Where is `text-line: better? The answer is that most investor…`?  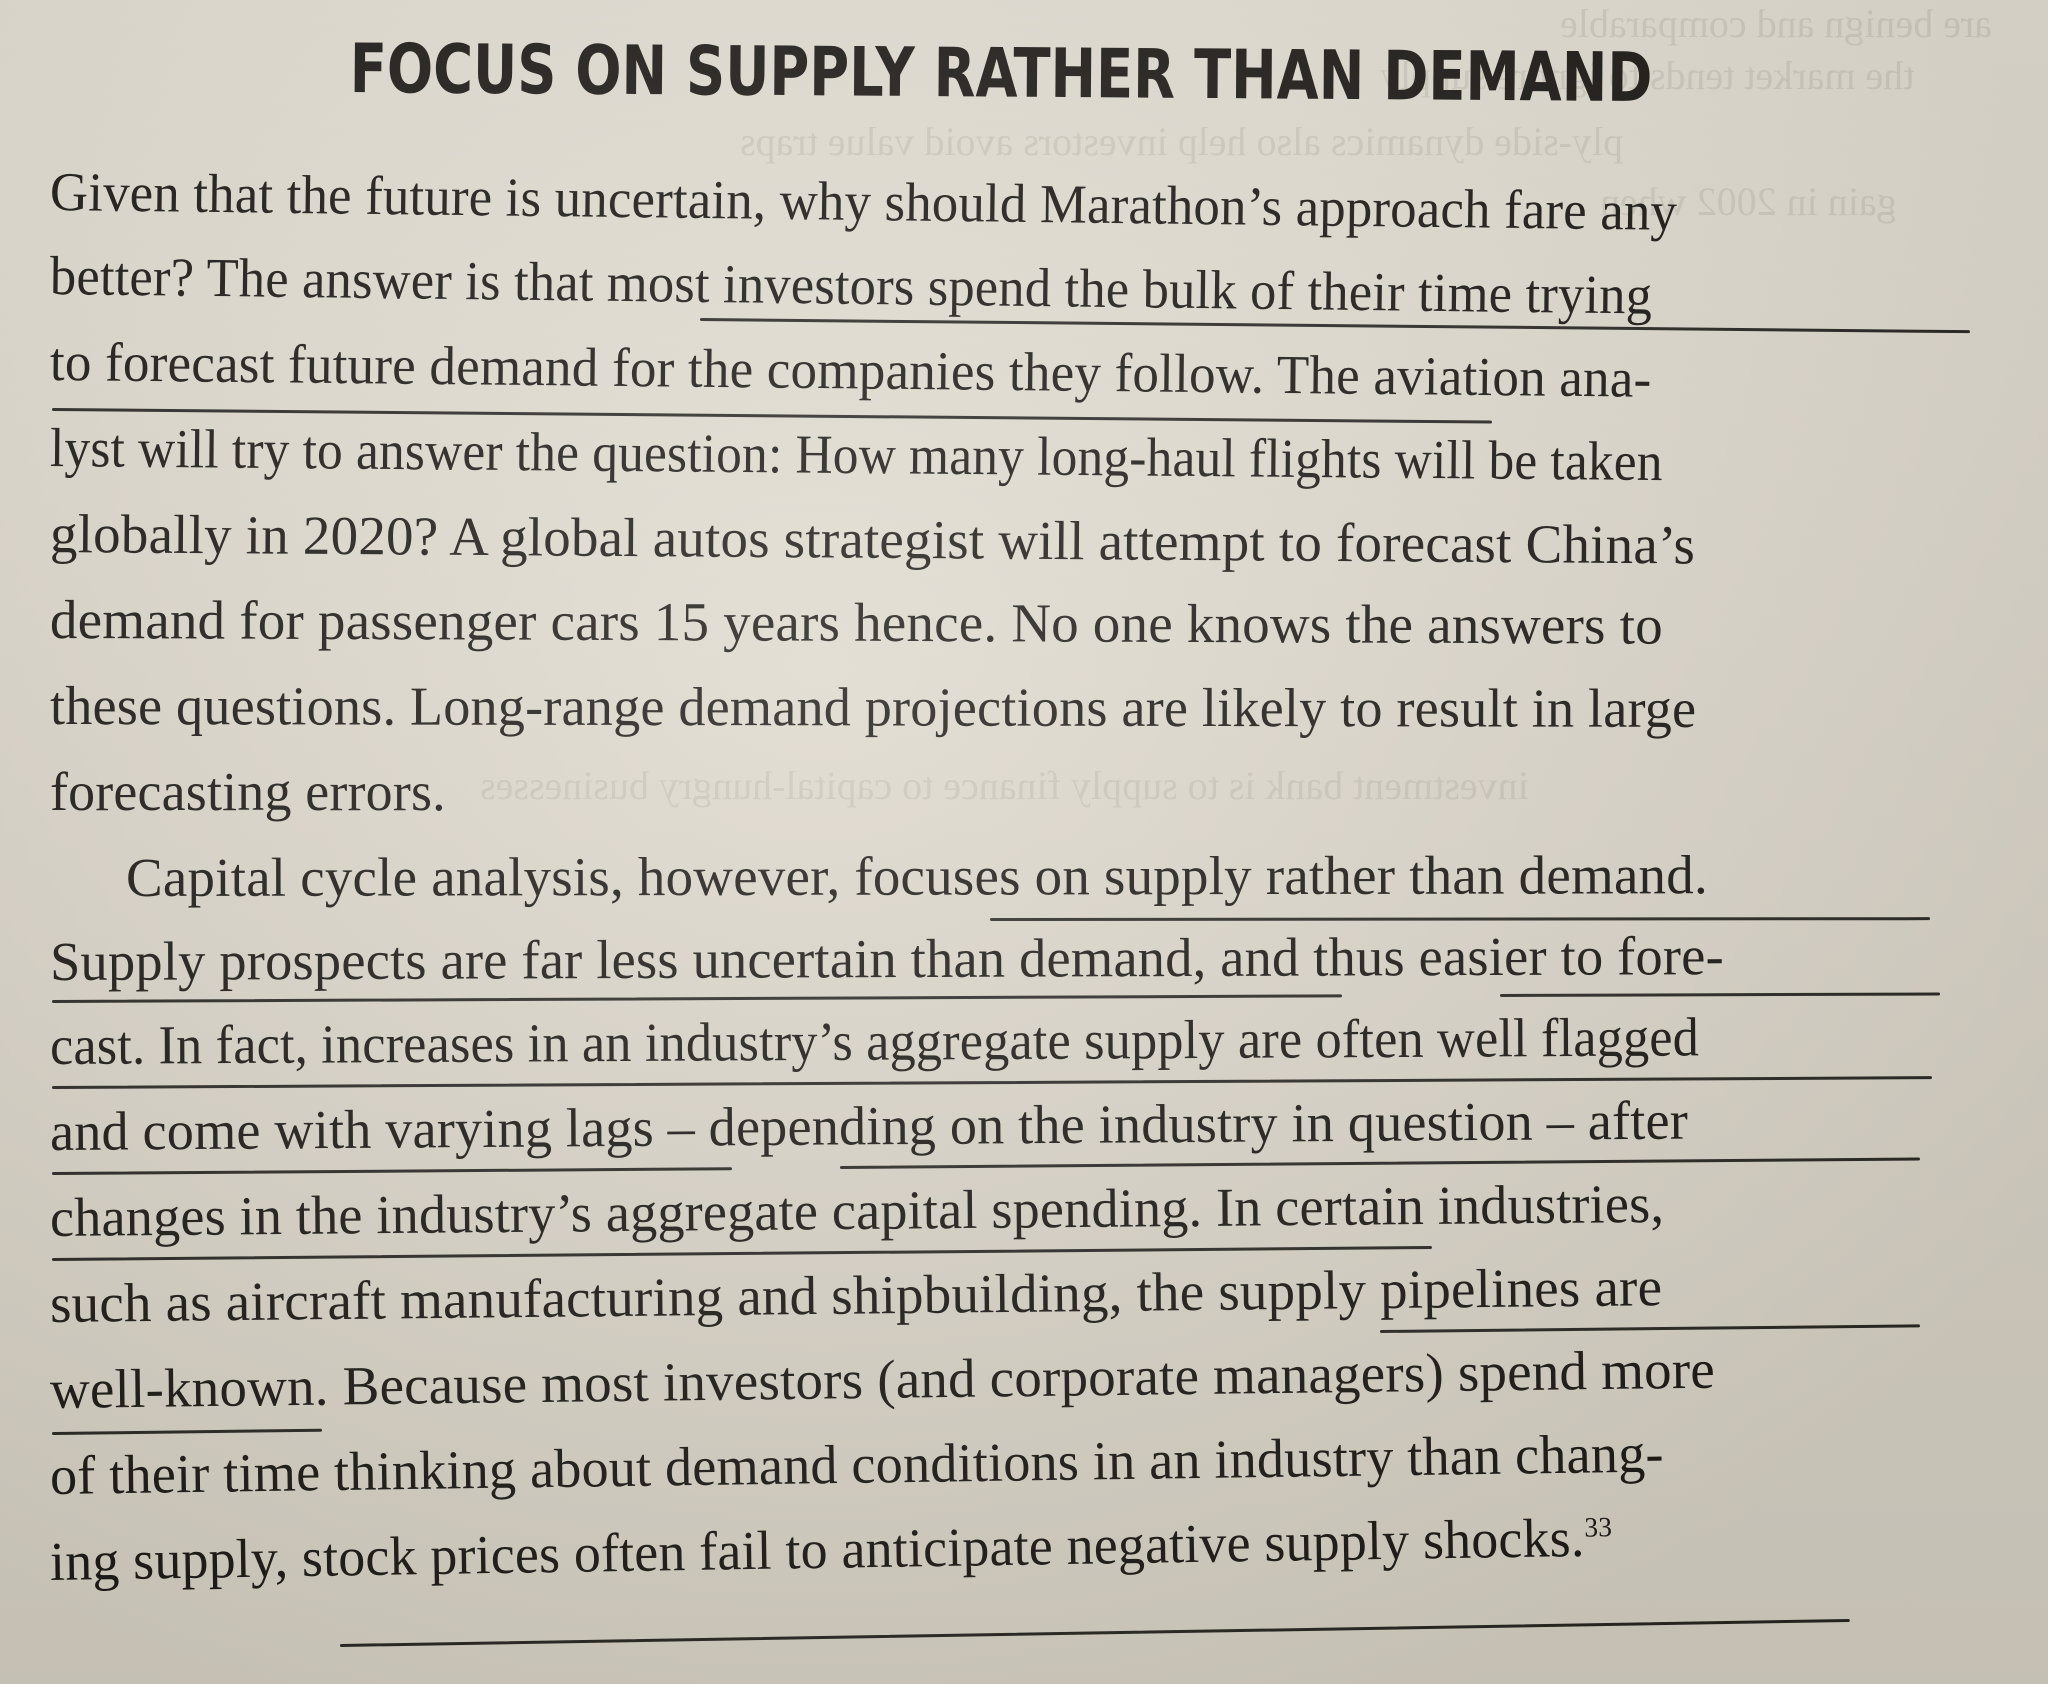 text-line: better? The answer is that most investor… is located at coordinates (851, 285).